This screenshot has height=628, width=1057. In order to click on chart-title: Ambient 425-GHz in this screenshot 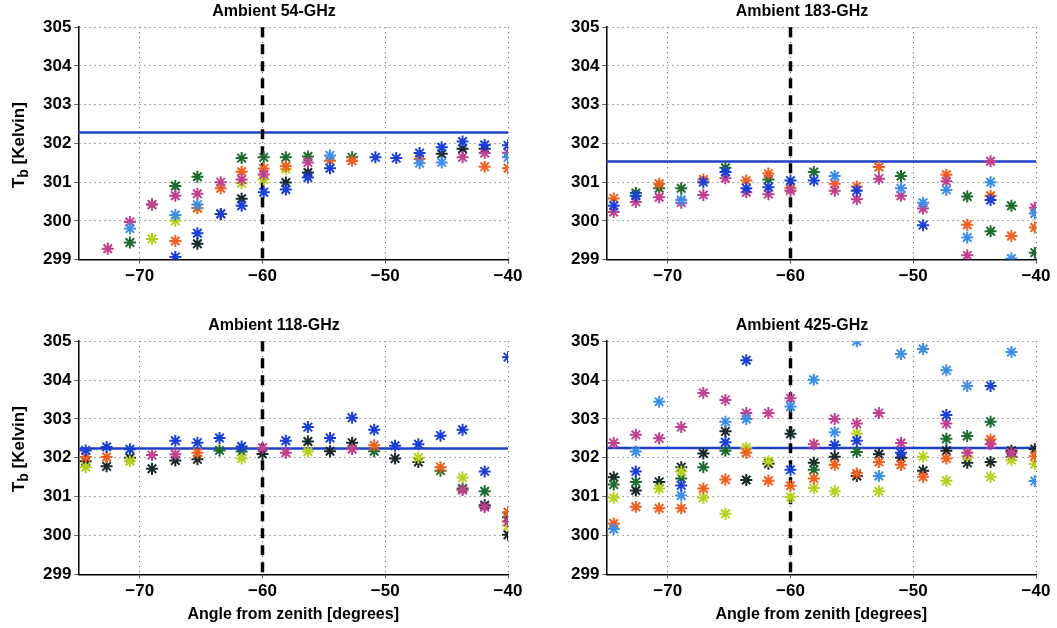, I will do `click(802, 325)`.